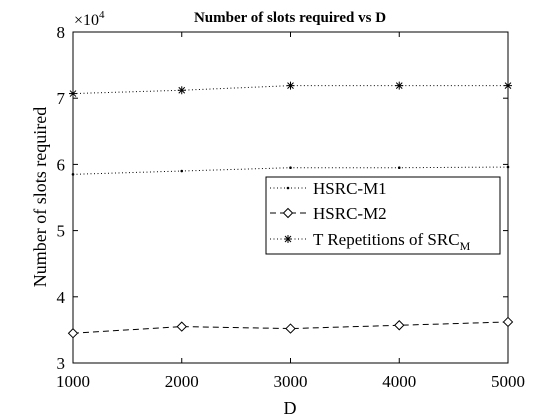 The image size is (560, 420). What do you see at coordinates (350, 213) in the screenshot?
I see `legend-label-hsrc-m2: HSRC-M2` at bounding box center [350, 213].